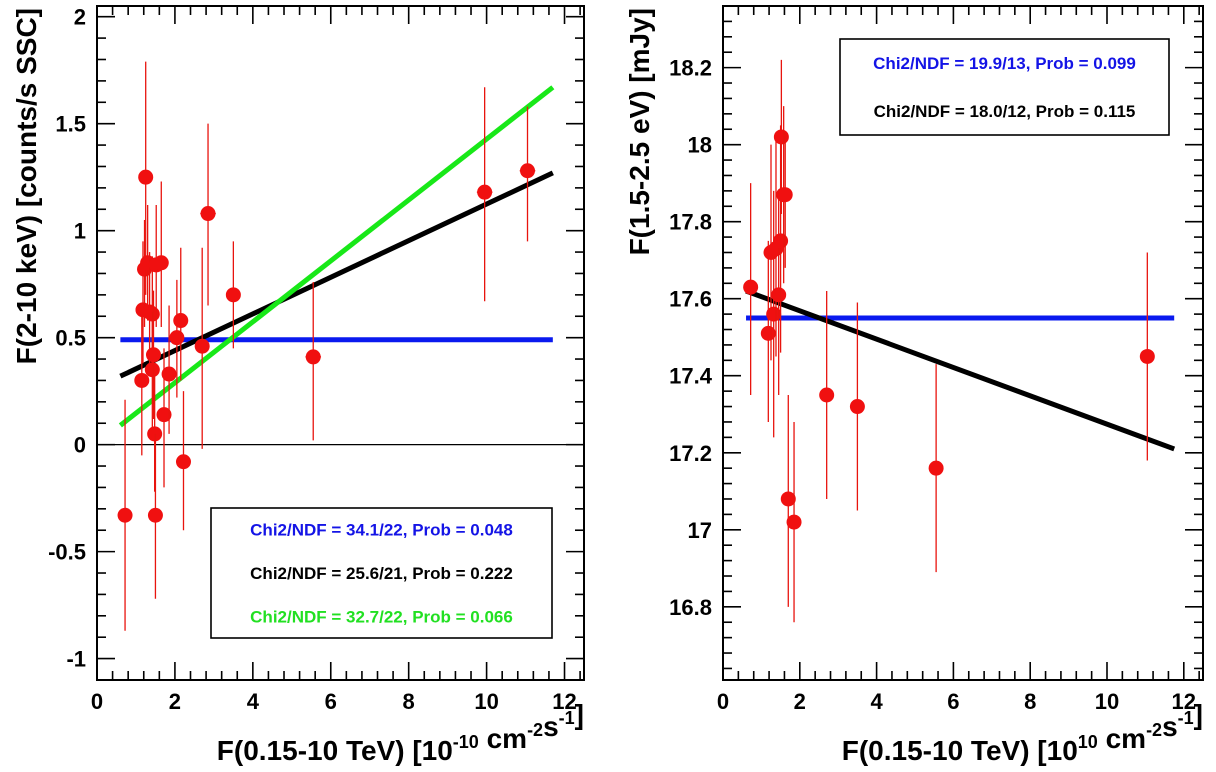 Image resolution: width=1216 pixels, height=772 pixels. I want to click on x-axis-title: F(0.15-10 TeV) [10-10 cm-2s-1], so click(400, 732).